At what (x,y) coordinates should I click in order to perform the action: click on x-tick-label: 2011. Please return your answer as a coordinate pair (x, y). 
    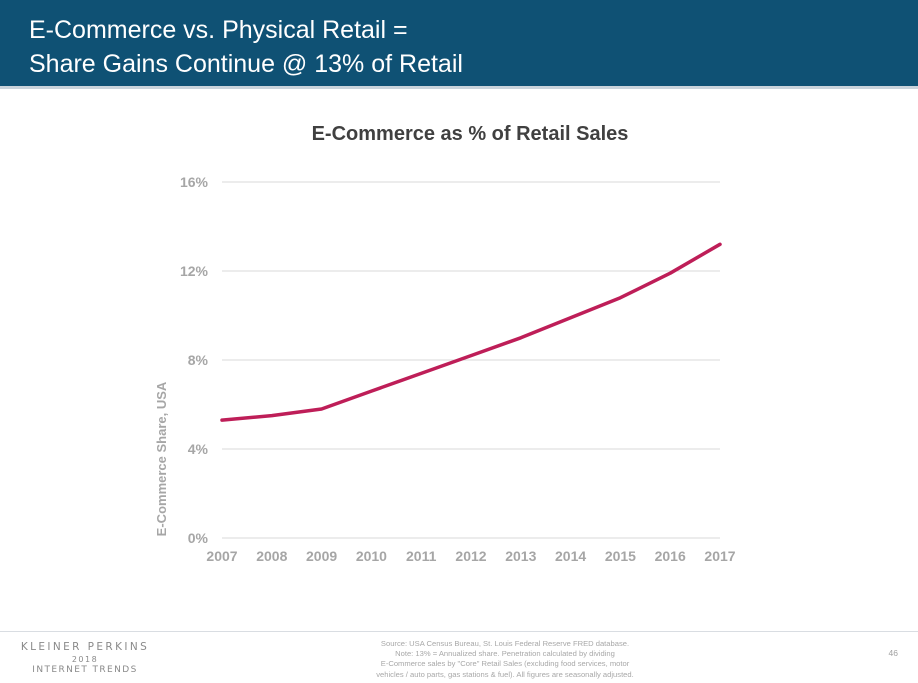
    Looking at the image, I should click on (421, 556).